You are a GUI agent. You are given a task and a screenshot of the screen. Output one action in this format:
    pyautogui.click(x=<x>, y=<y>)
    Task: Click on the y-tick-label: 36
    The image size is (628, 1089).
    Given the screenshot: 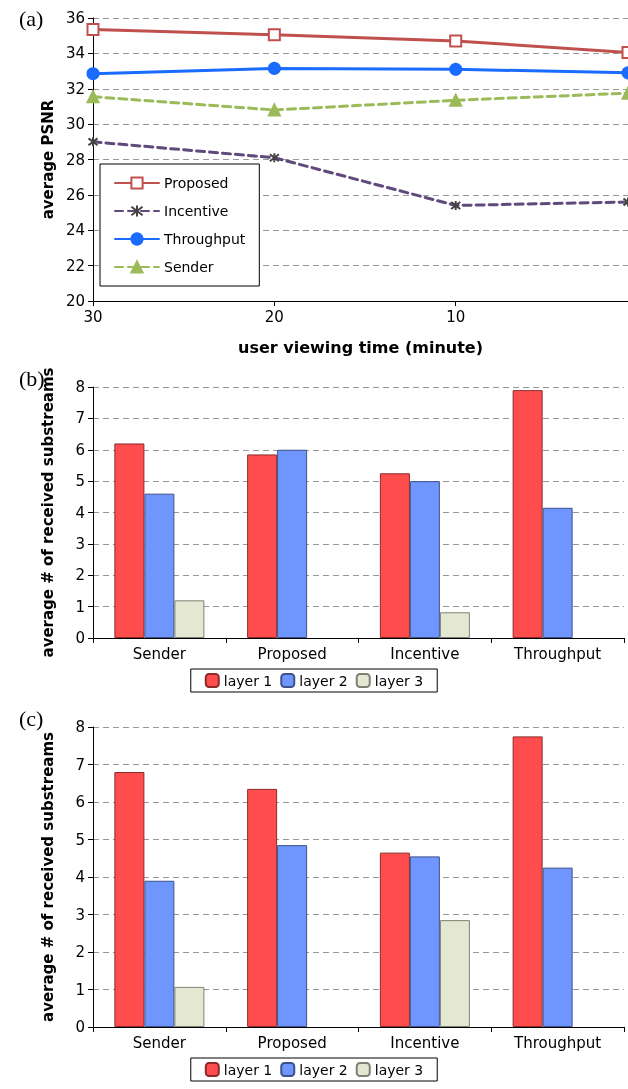 What is the action you would take?
    pyautogui.click(x=75, y=18)
    